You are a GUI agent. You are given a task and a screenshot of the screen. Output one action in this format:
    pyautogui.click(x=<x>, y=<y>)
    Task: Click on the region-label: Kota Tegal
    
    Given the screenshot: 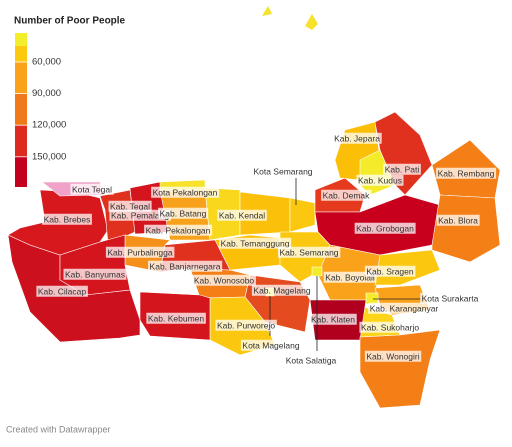 What is the action you would take?
    pyautogui.click(x=92, y=189)
    